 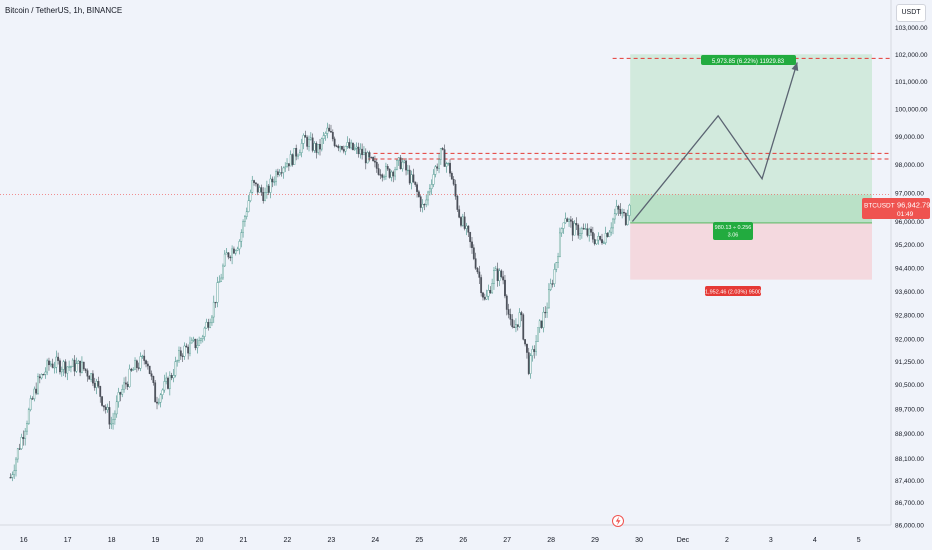 What do you see at coordinates (639, 540) in the screenshot?
I see `x-tick-label: 30` at bounding box center [639, 540].